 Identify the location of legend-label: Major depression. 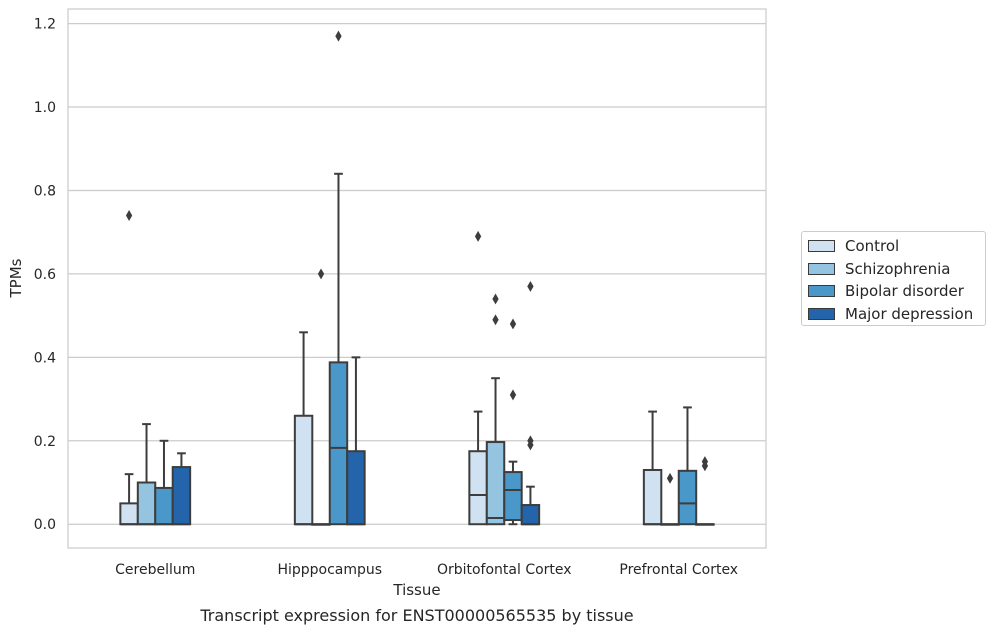
(909, 313).